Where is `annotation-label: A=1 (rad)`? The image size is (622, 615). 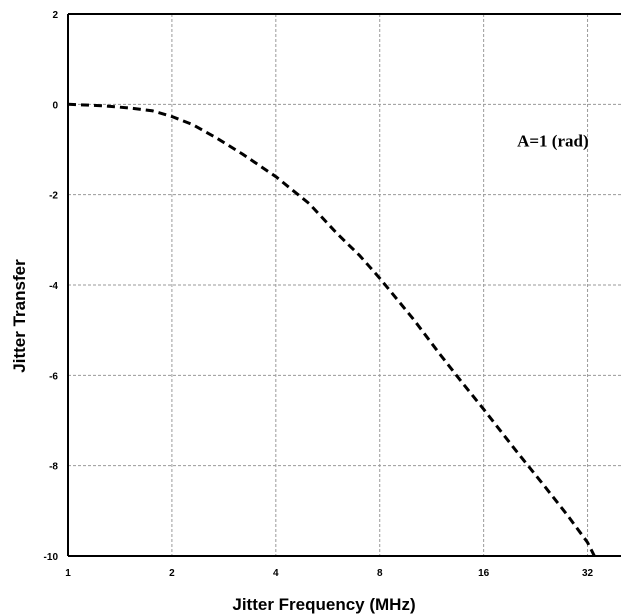
annotation-label: A=1 (rad) is located at coordinates (553, 140).